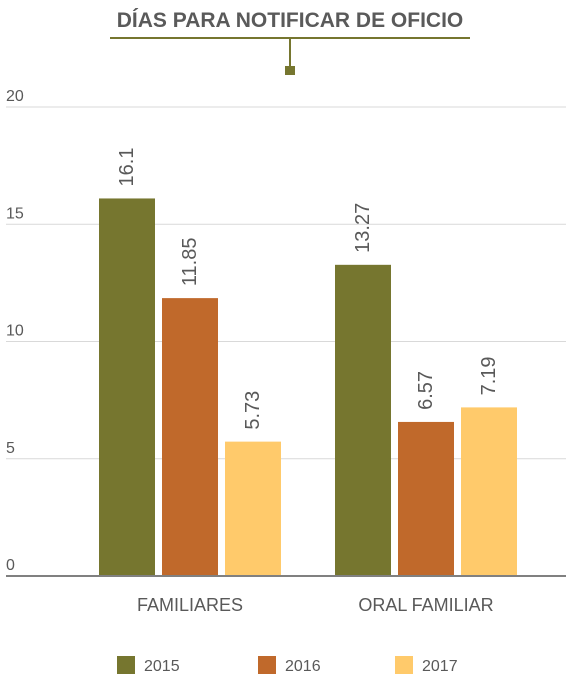  What do you see at coordinates (290, 20) in the screenshot?
I see `chart-title: DÍAS PARA NOTIFICAR DE OFICIO` at bounding box center [290, 20].